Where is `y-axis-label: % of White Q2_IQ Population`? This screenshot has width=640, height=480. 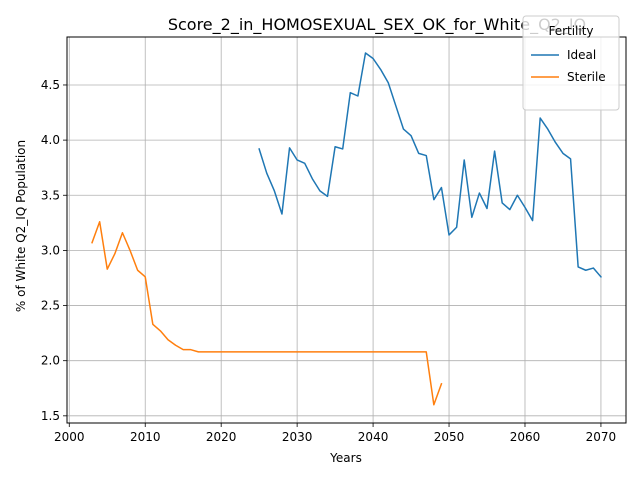
y-axis-label: % of White Q2_IQ Population is located at coordinates (21, 226).